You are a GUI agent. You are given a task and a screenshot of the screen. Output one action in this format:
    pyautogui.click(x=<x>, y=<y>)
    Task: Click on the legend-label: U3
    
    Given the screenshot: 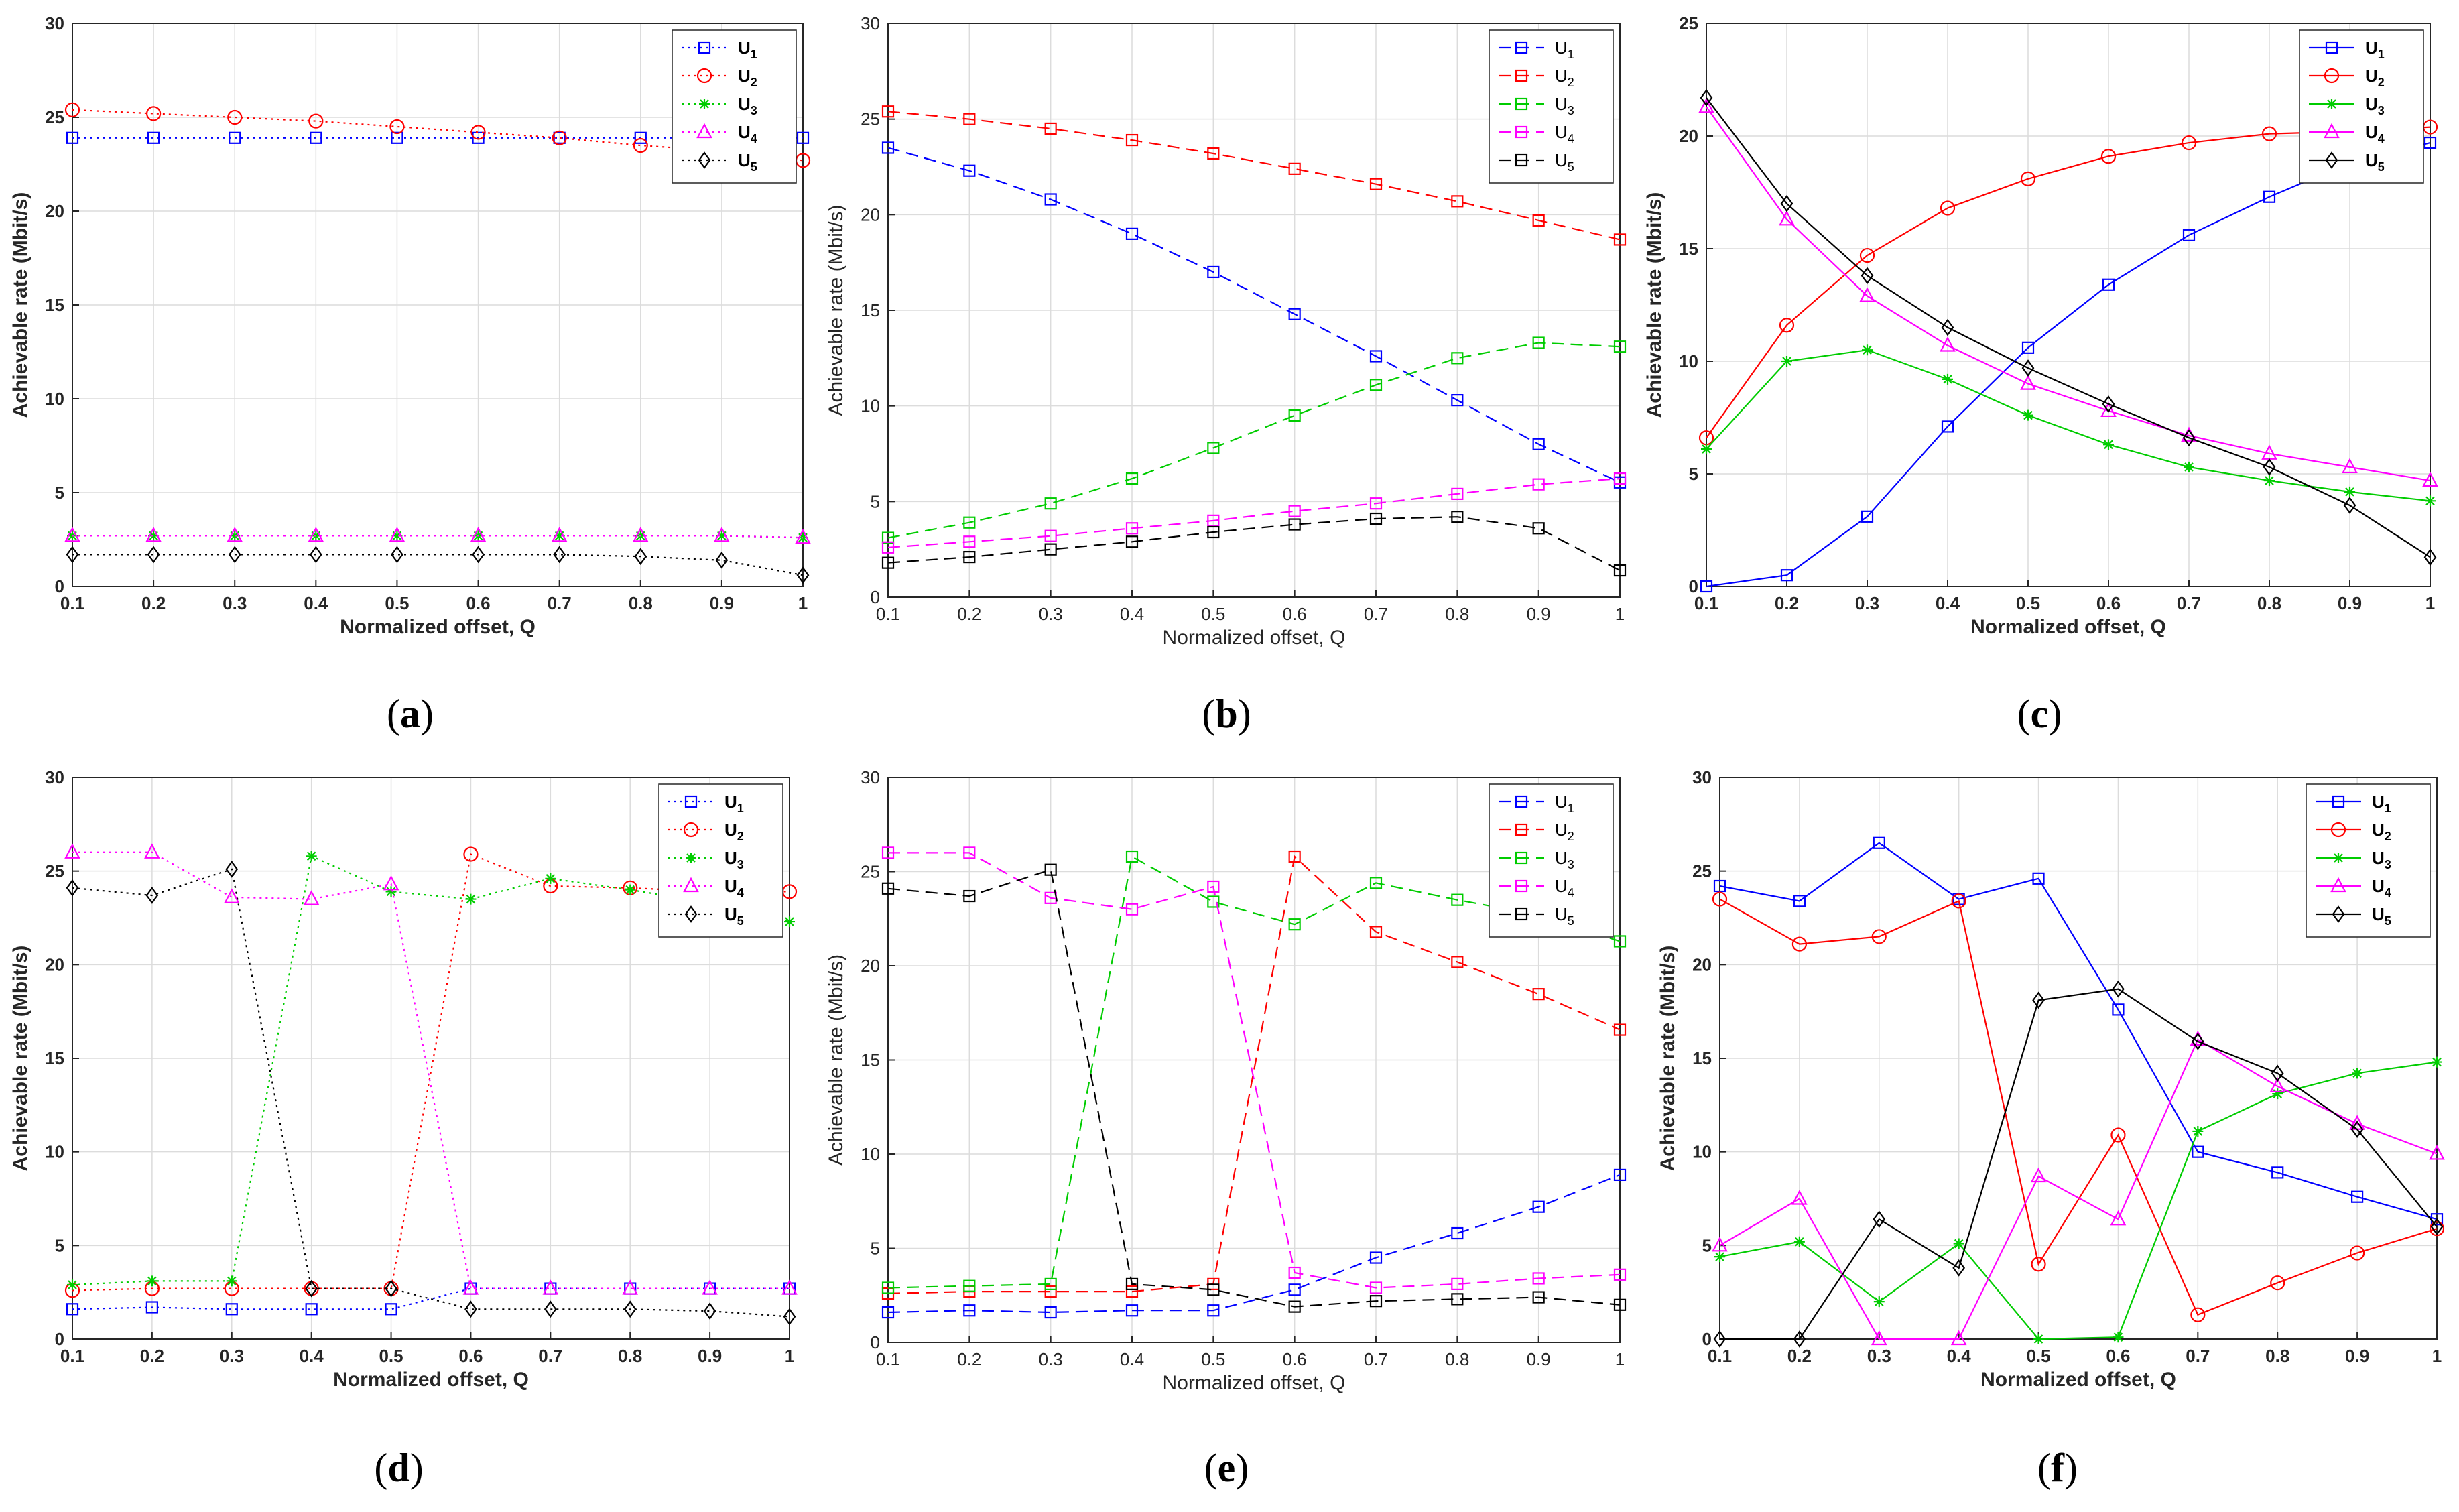 What is the action you would take?
    pyautogui.click(x=2375, y=105)
    